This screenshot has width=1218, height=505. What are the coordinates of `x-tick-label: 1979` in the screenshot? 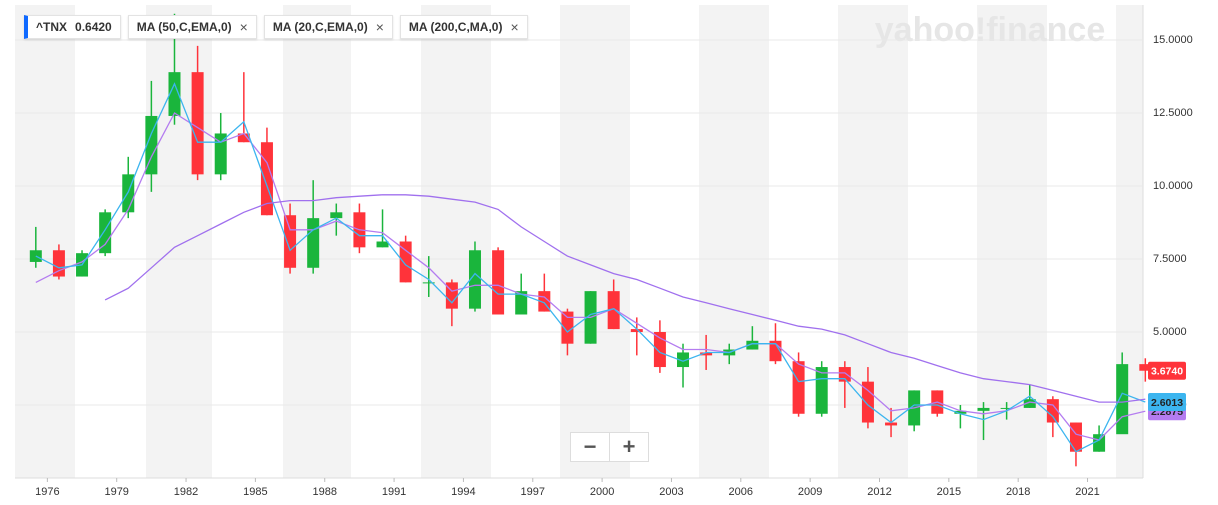 It's located at (116, 492).